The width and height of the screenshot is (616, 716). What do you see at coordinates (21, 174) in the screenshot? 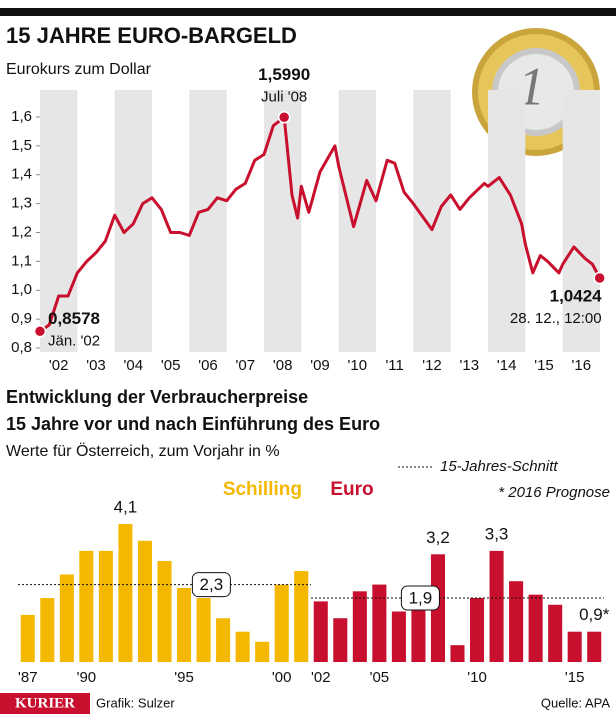
I see `y-tick-label: 1,4` at bounding box center [21, 174].